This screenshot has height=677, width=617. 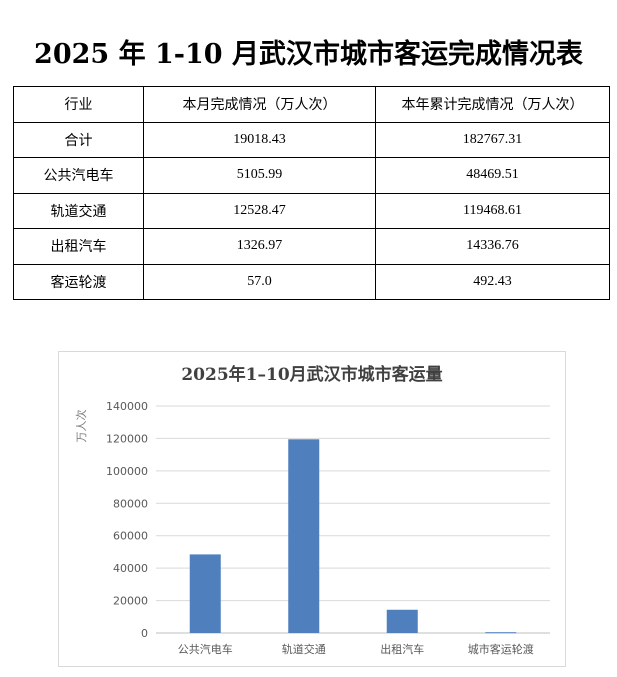 What do you see at coordinates (311, 374) in the screenshot?
I see `chart-title: 2025年1–10月武汉市城市客运量` at bounding box center [311, 374].